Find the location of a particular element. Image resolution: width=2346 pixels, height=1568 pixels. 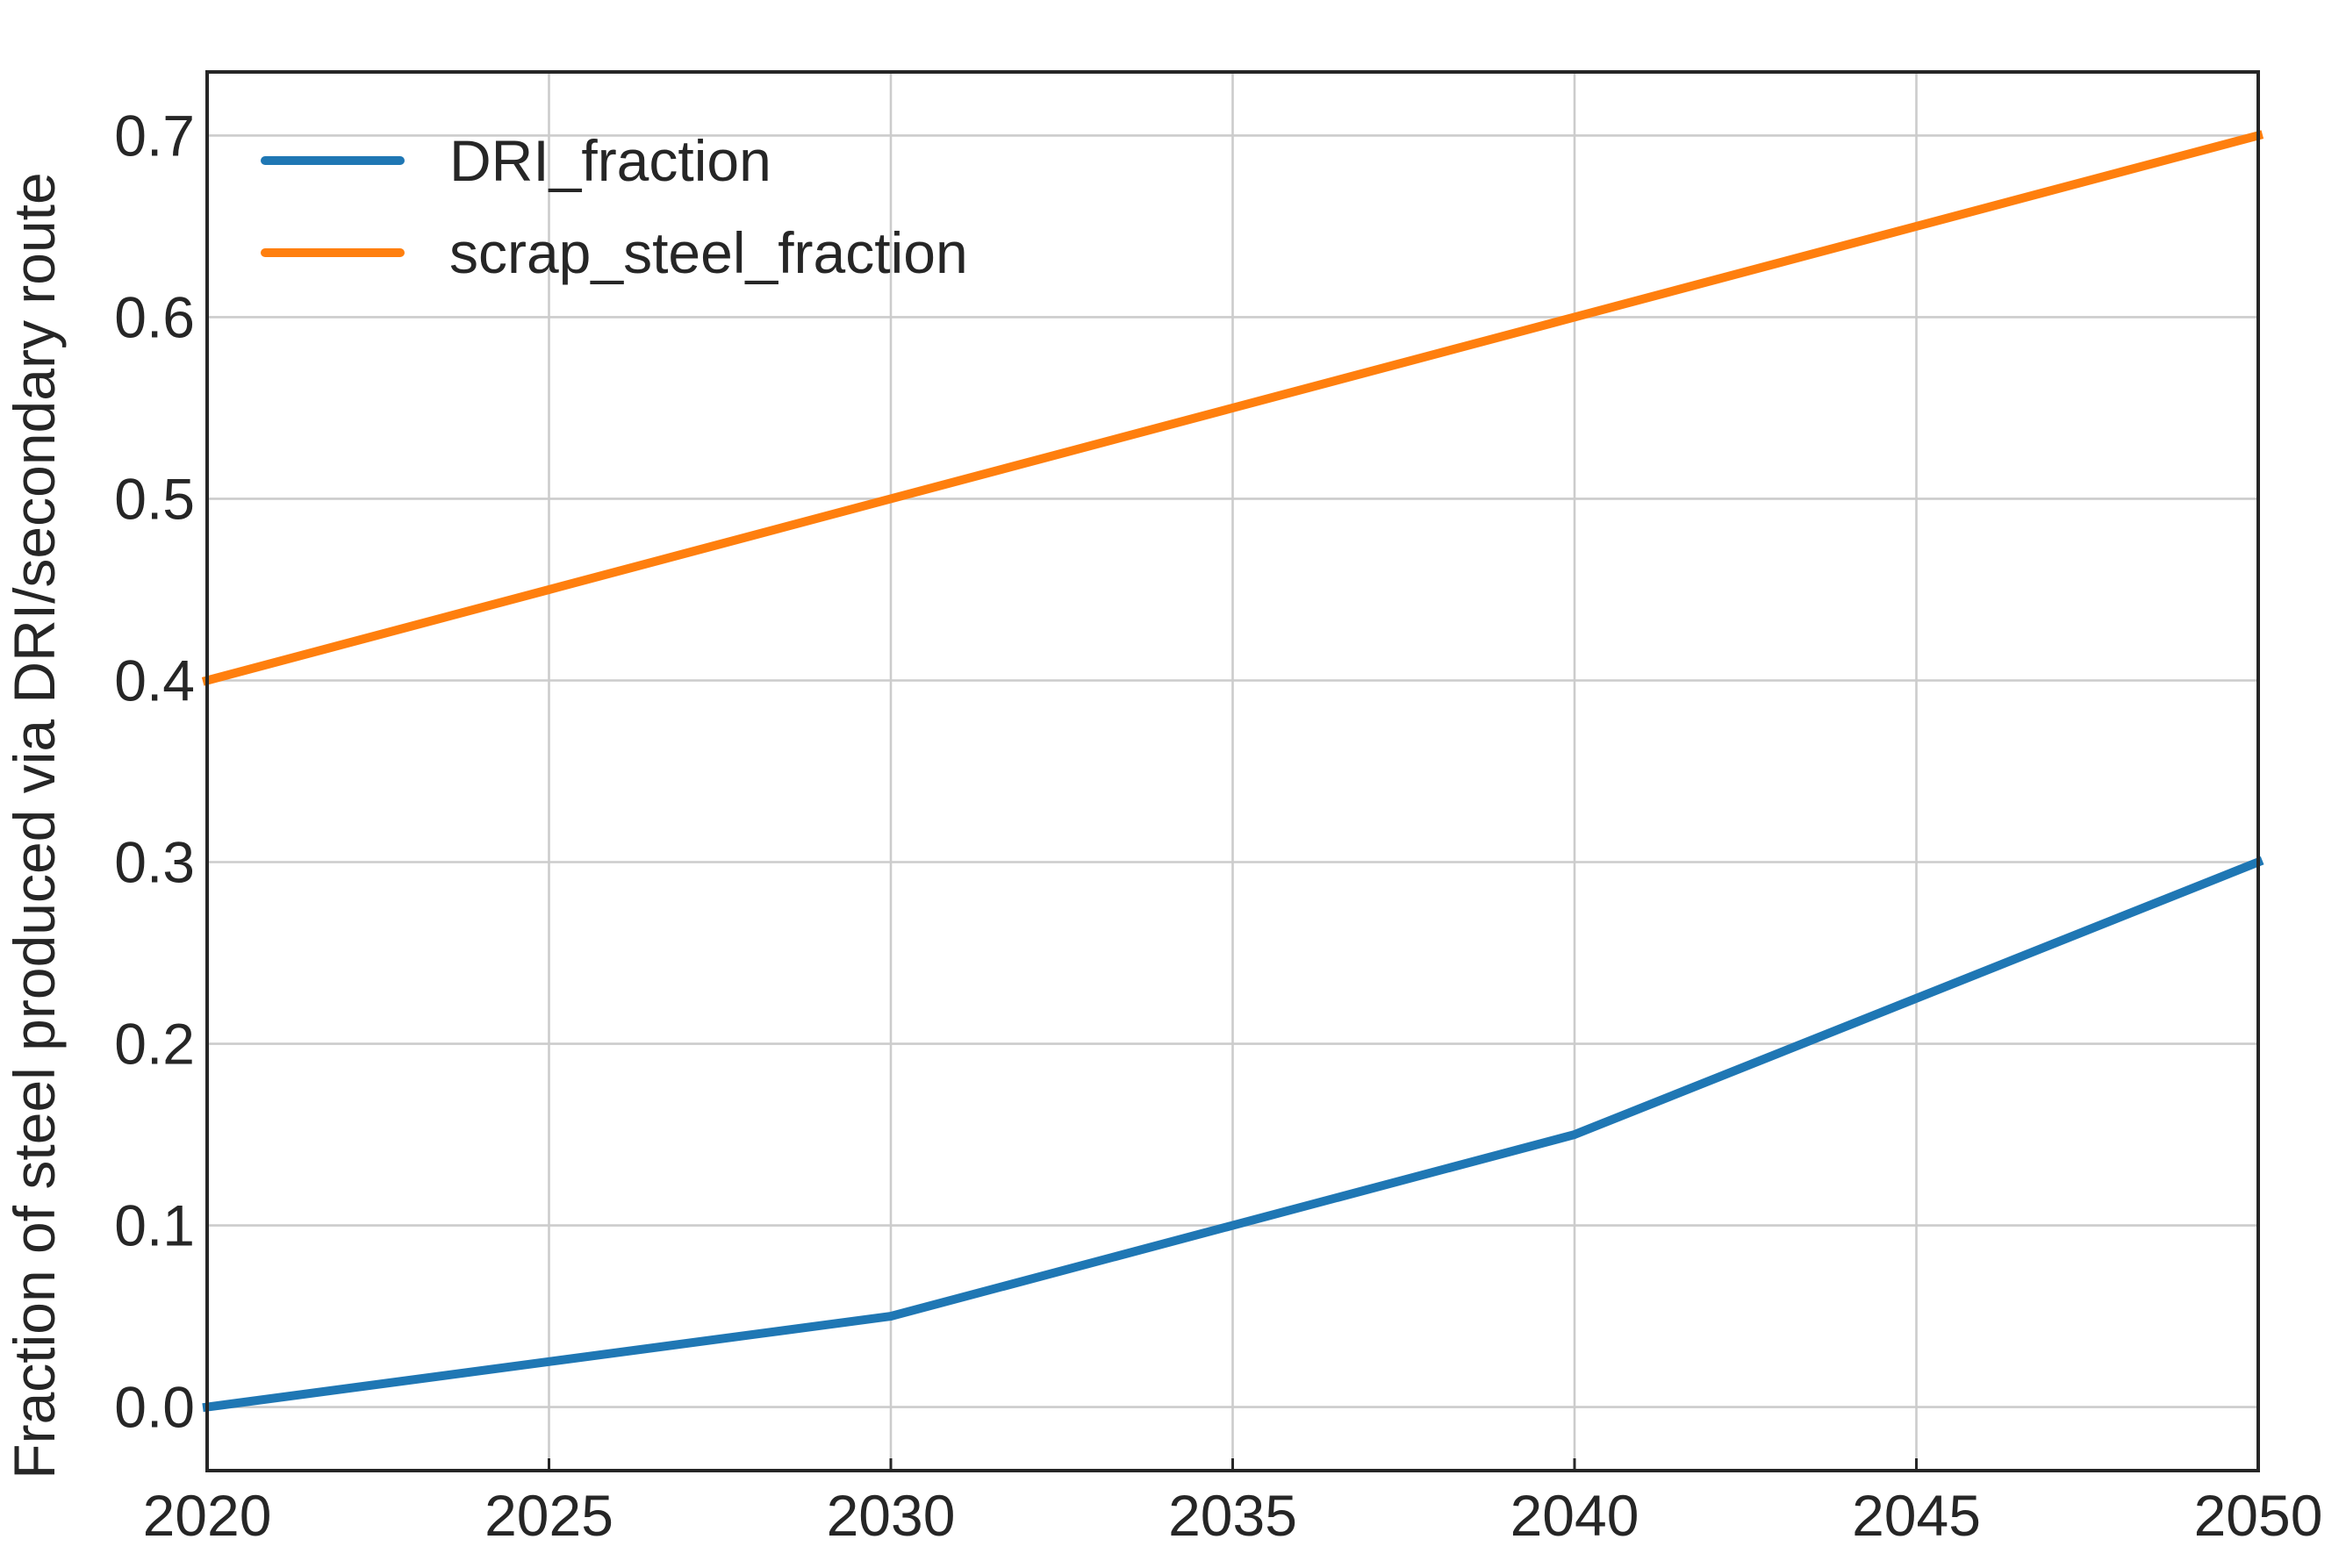

y-tick-labels: 0.0 0.1 0.2 0.3 0.4 0.5 0.6 0.7 is located at coordinates (154, 771).